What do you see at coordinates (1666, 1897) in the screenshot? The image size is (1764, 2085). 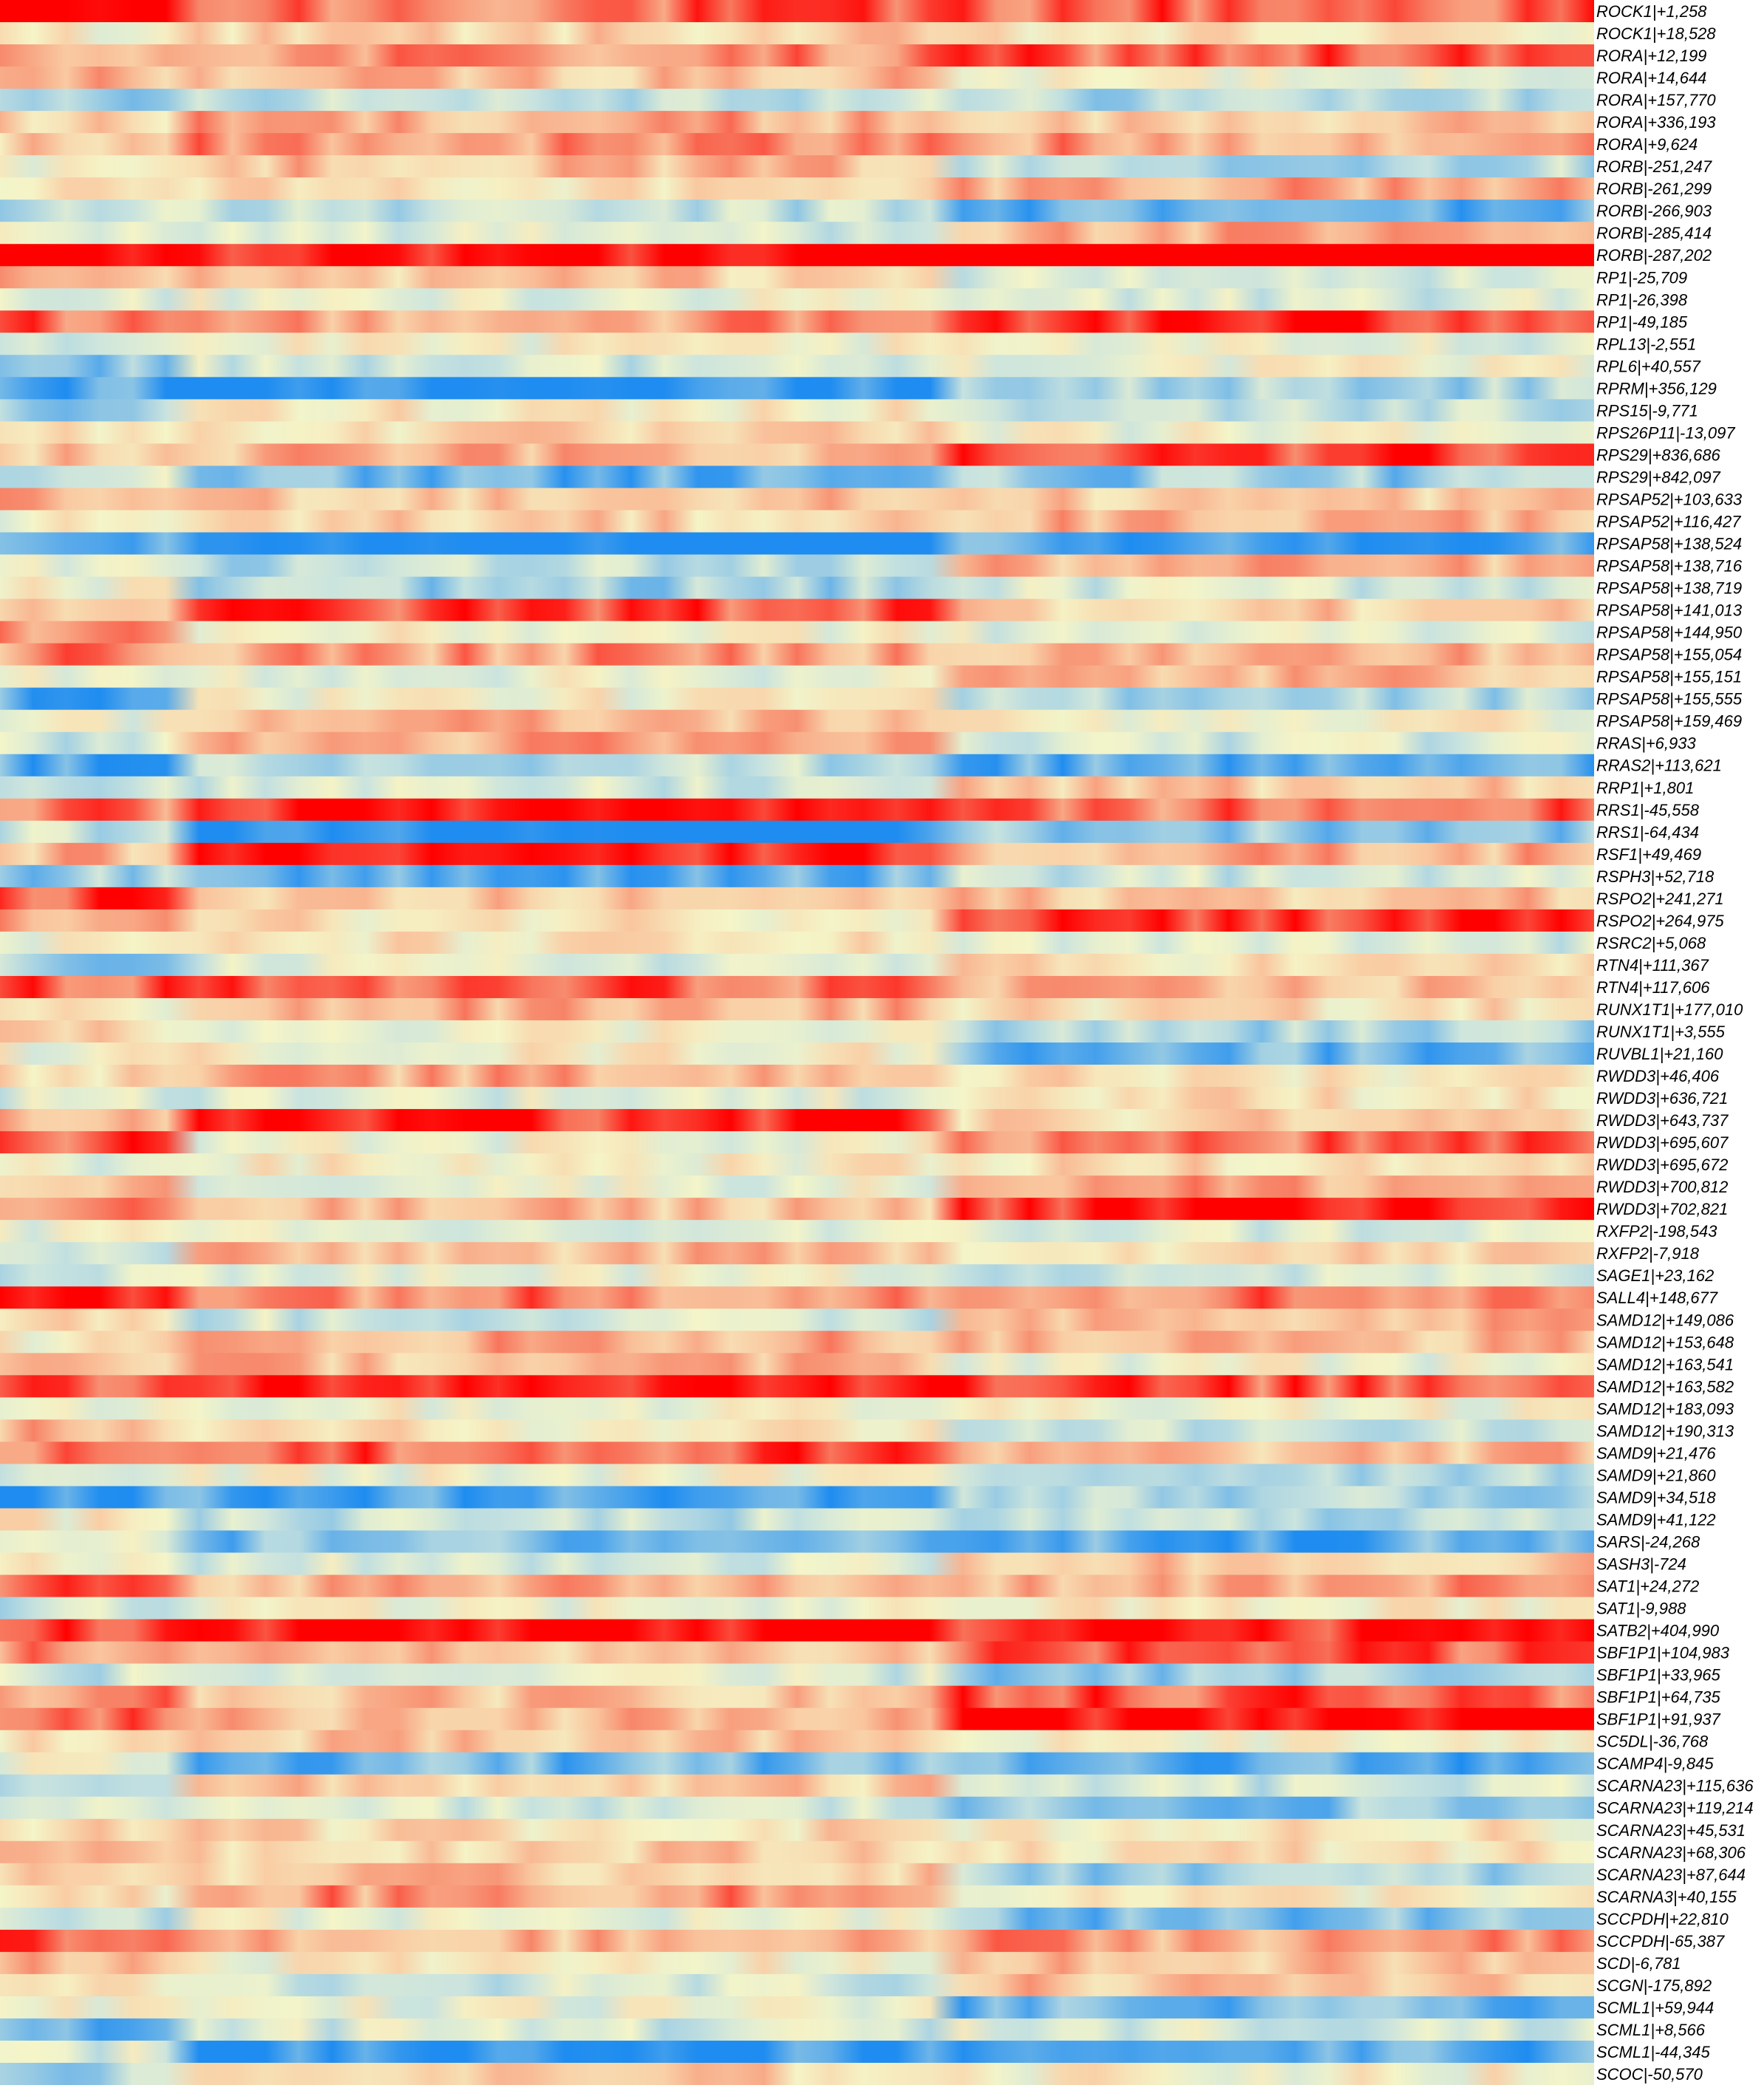 I see `row-label: SCARNA3|+40,155` at bounding box center [1666, 1897].